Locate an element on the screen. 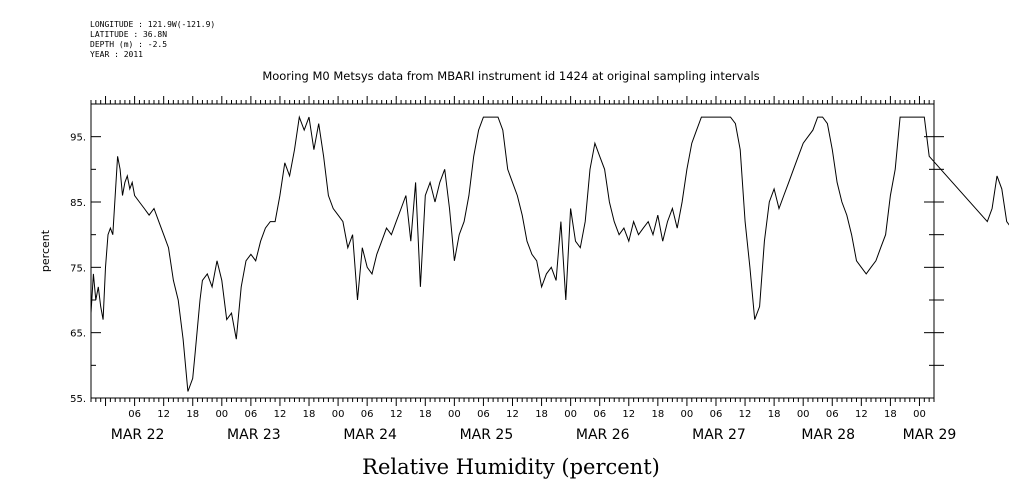  depth-text: DEPTH (m) : -2.5 is located at coordinates (129, 44).